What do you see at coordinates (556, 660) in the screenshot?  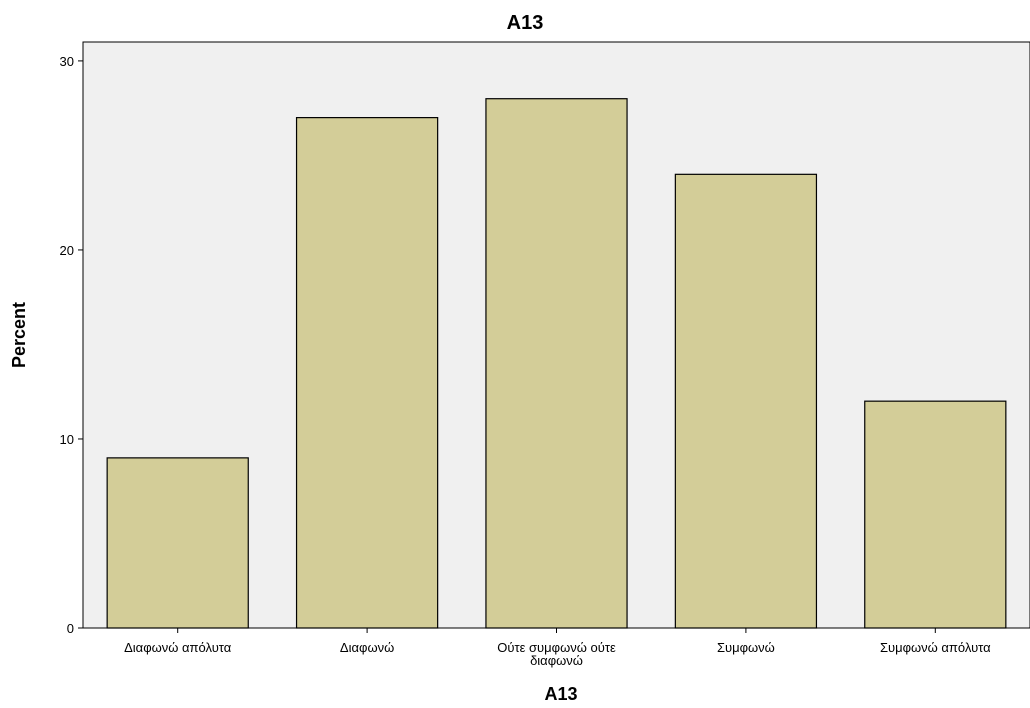 I see `x-category-label-line: διαφωνώ` at bounding box center [556, 660].